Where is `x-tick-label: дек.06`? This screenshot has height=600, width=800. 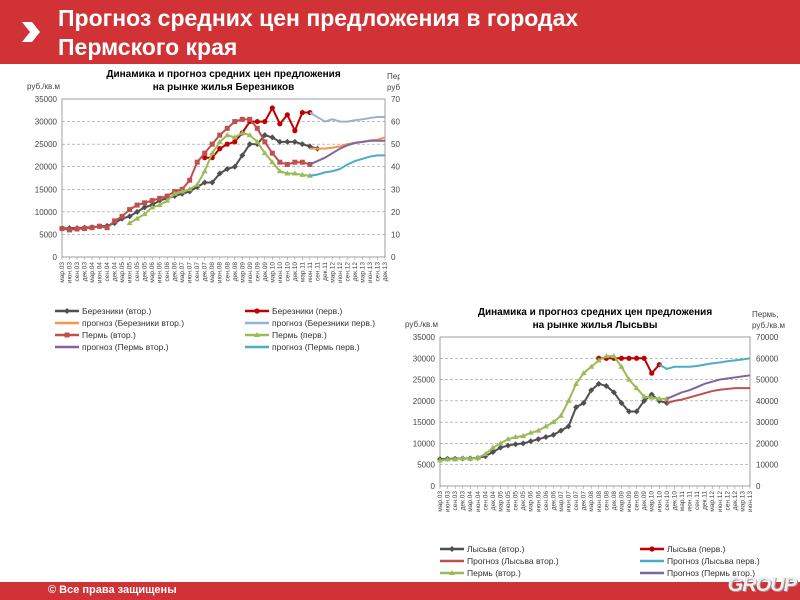 x-tick-label: дек.06 is located at coordinates (553, 501).